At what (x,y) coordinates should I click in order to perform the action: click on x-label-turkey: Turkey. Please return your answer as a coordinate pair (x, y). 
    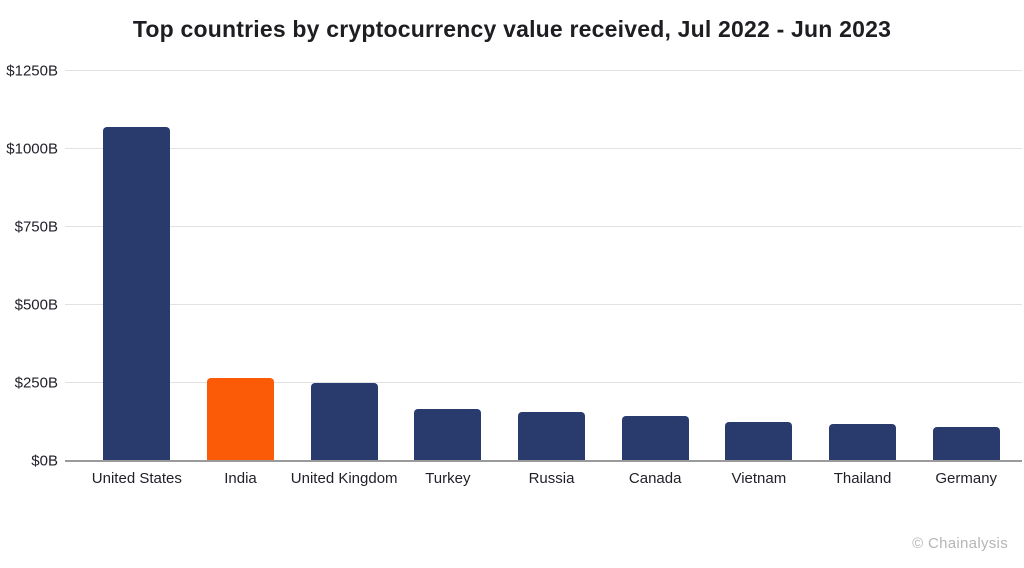
    Looking at the image, I should click on (448, 478).